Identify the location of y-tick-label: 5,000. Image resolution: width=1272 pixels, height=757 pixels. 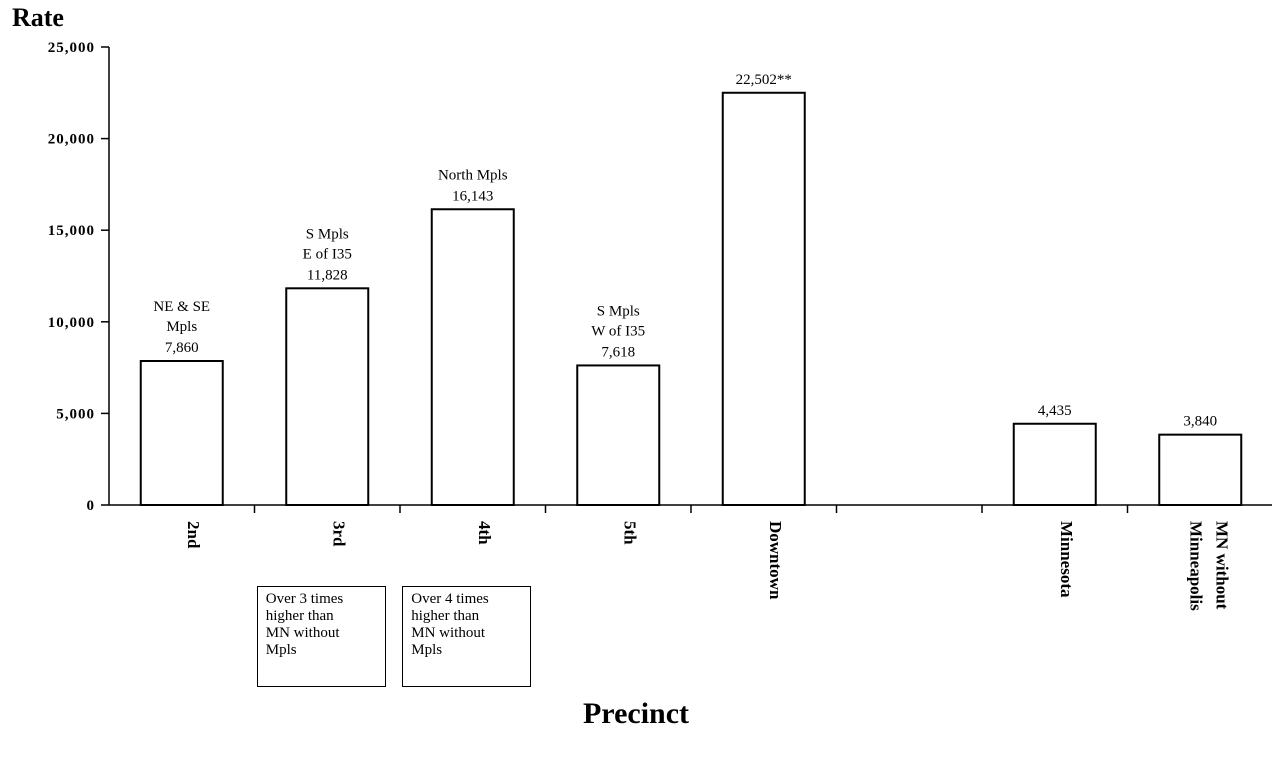
(75, 414).